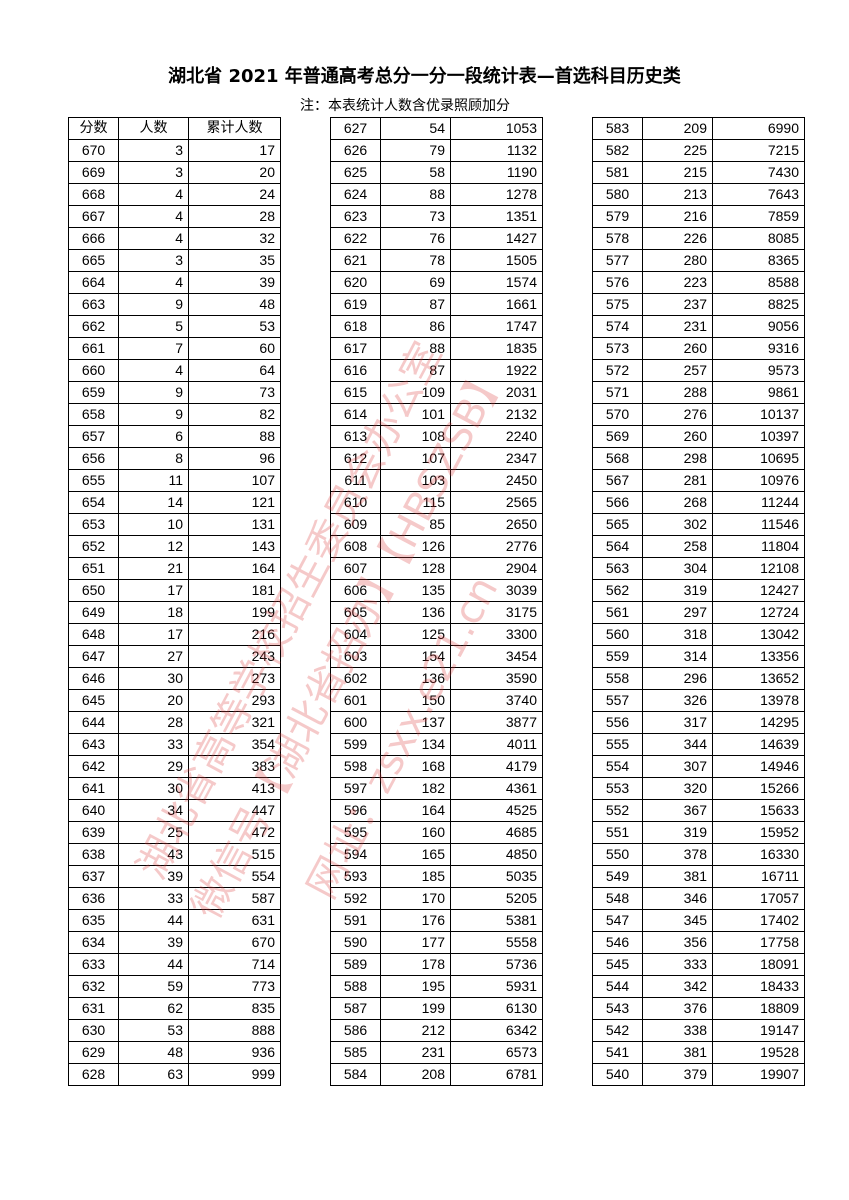 The height and width of the screenshot is (1200, 849). I want to click on table-row: 583 209 6990, so click(698, 128).